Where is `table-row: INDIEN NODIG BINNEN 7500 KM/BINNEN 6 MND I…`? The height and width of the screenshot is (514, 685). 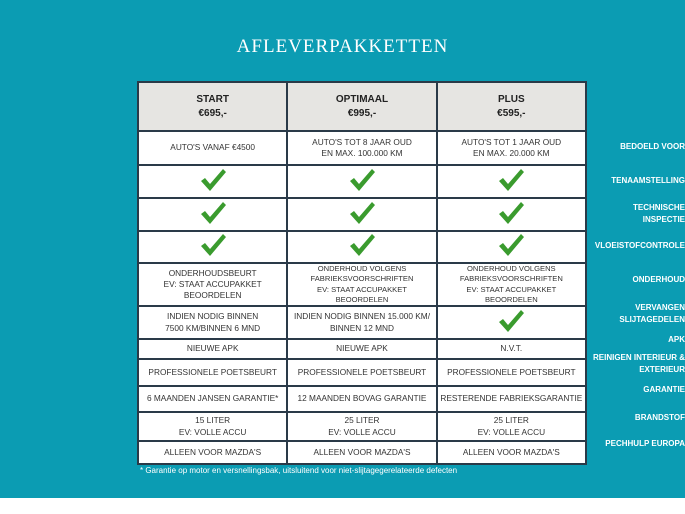 table-row: INDIEN NODIG BINNEN 7500 KM/BINNEN 6 MND I… is located at coordinates (362, 322).